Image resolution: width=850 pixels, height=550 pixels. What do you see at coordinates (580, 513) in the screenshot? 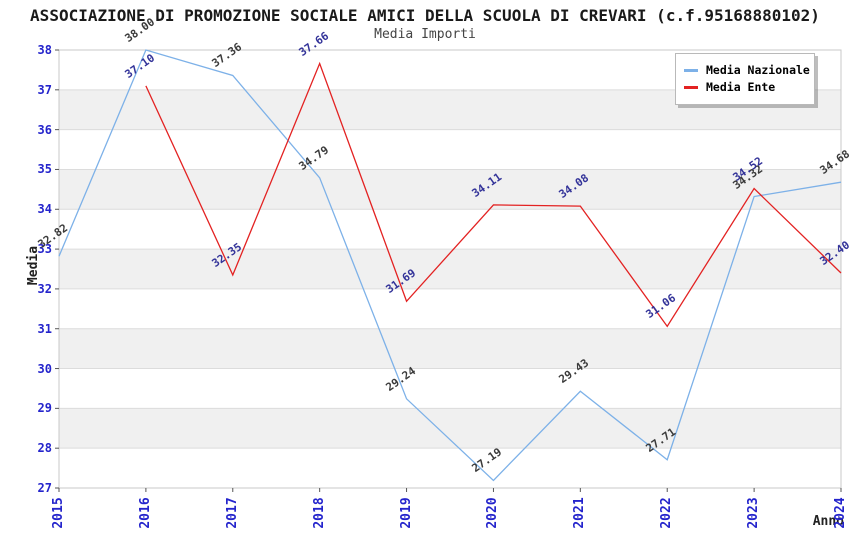
I see `x-tick-label: 2021` at bounding box center [580, 513].